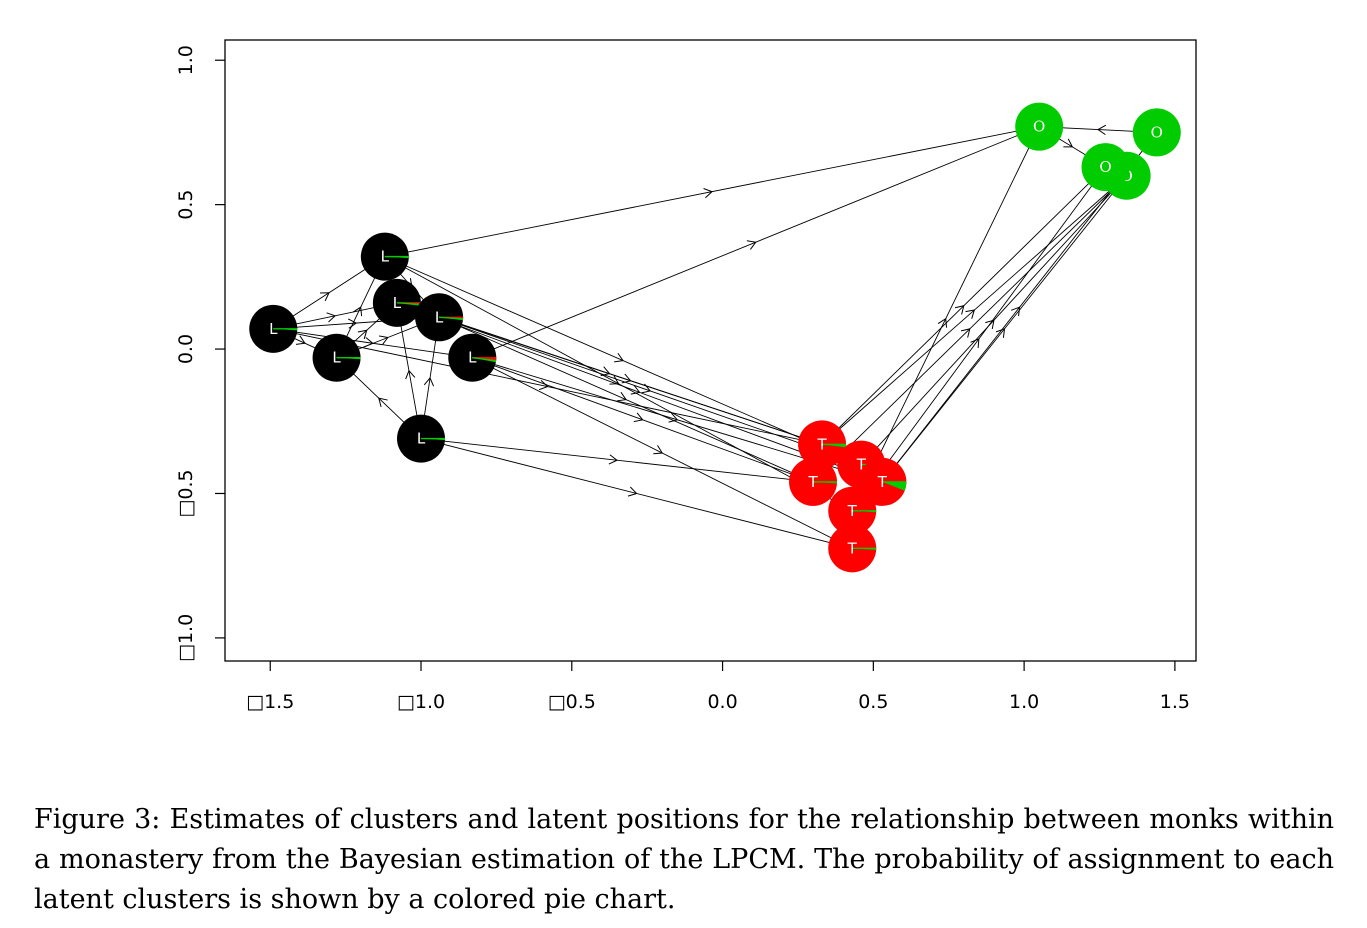 The width and height of the screenshot is (1367, 928). I want to click on x-tick-label: 1.0, so click(1024, 702).